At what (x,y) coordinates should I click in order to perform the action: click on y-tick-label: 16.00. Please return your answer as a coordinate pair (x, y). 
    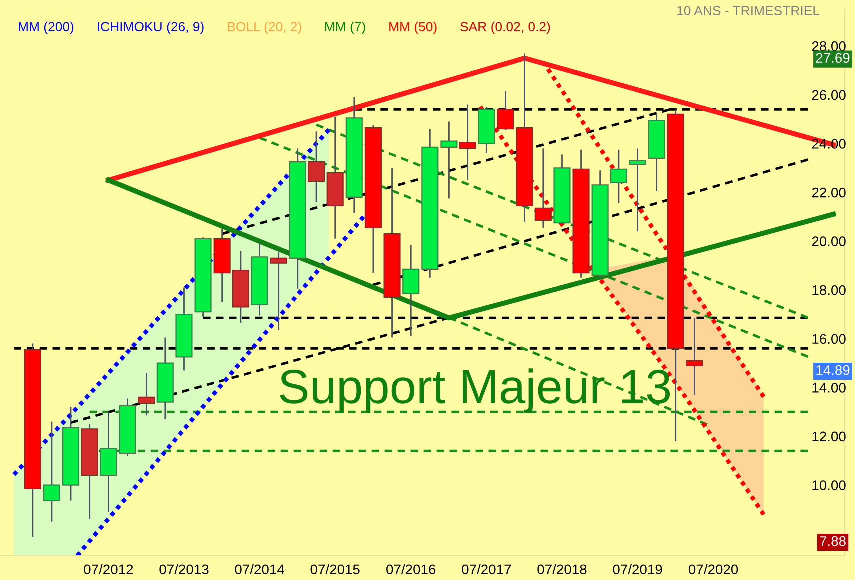
    Looking at the image, I should click on (829, 339).